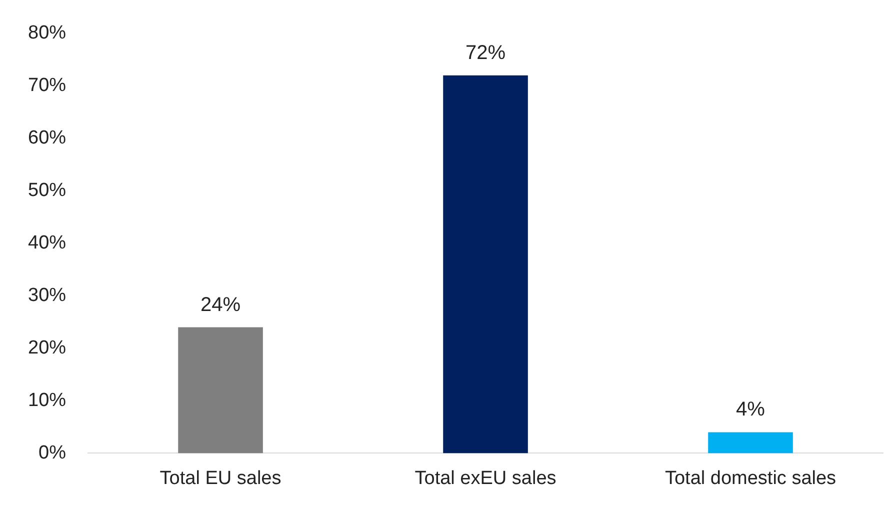  What do you see at coordinates (47, 191) in the screenshot?
I see `y-tick-label: 50%` at bounding box center [47, 191].